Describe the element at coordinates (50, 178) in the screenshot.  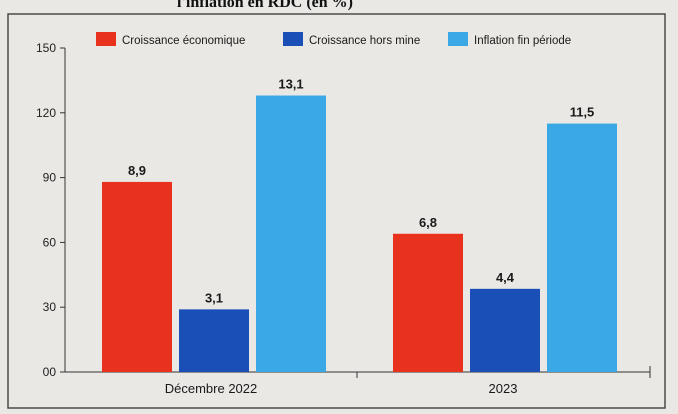
I see `y-tick-label: 90` at that location.